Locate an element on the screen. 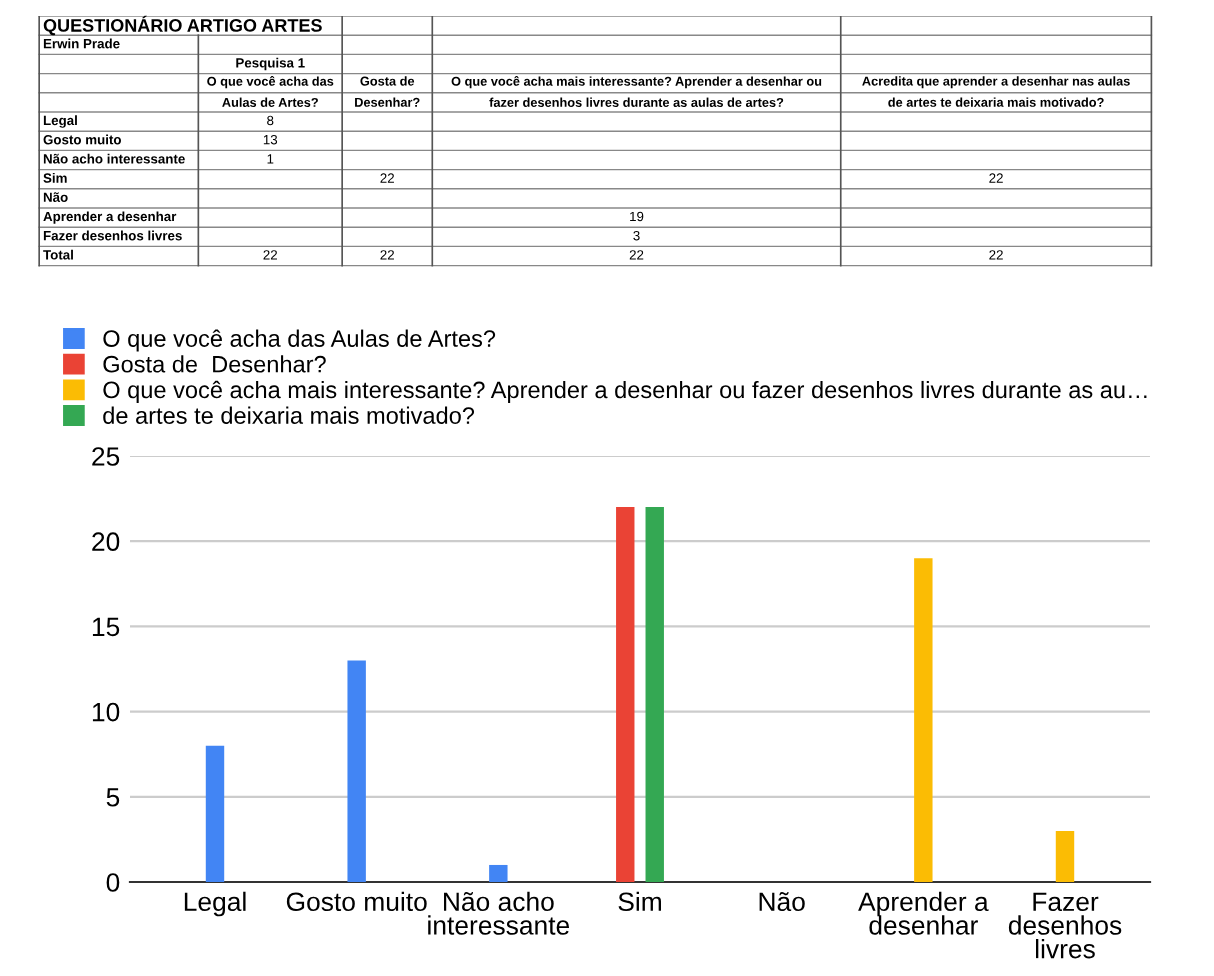 This screenshot has height=976, width=1214. legend-label: de artes te deixaria mais motivado? is located at coordinates (289, 415).